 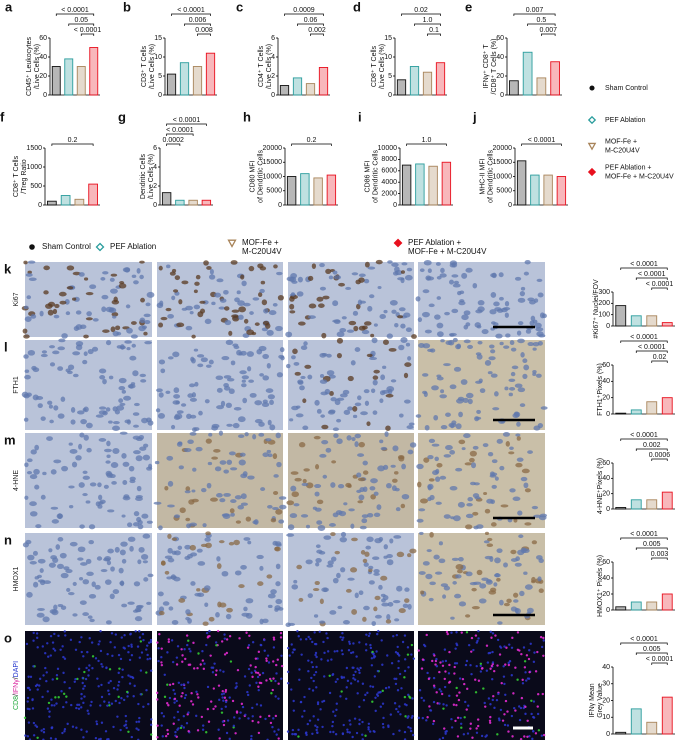 What do you see at coordinates (273, 148) in the screenshot?
I see `y-tick-label: 20000` at bounding box center [273, 148].